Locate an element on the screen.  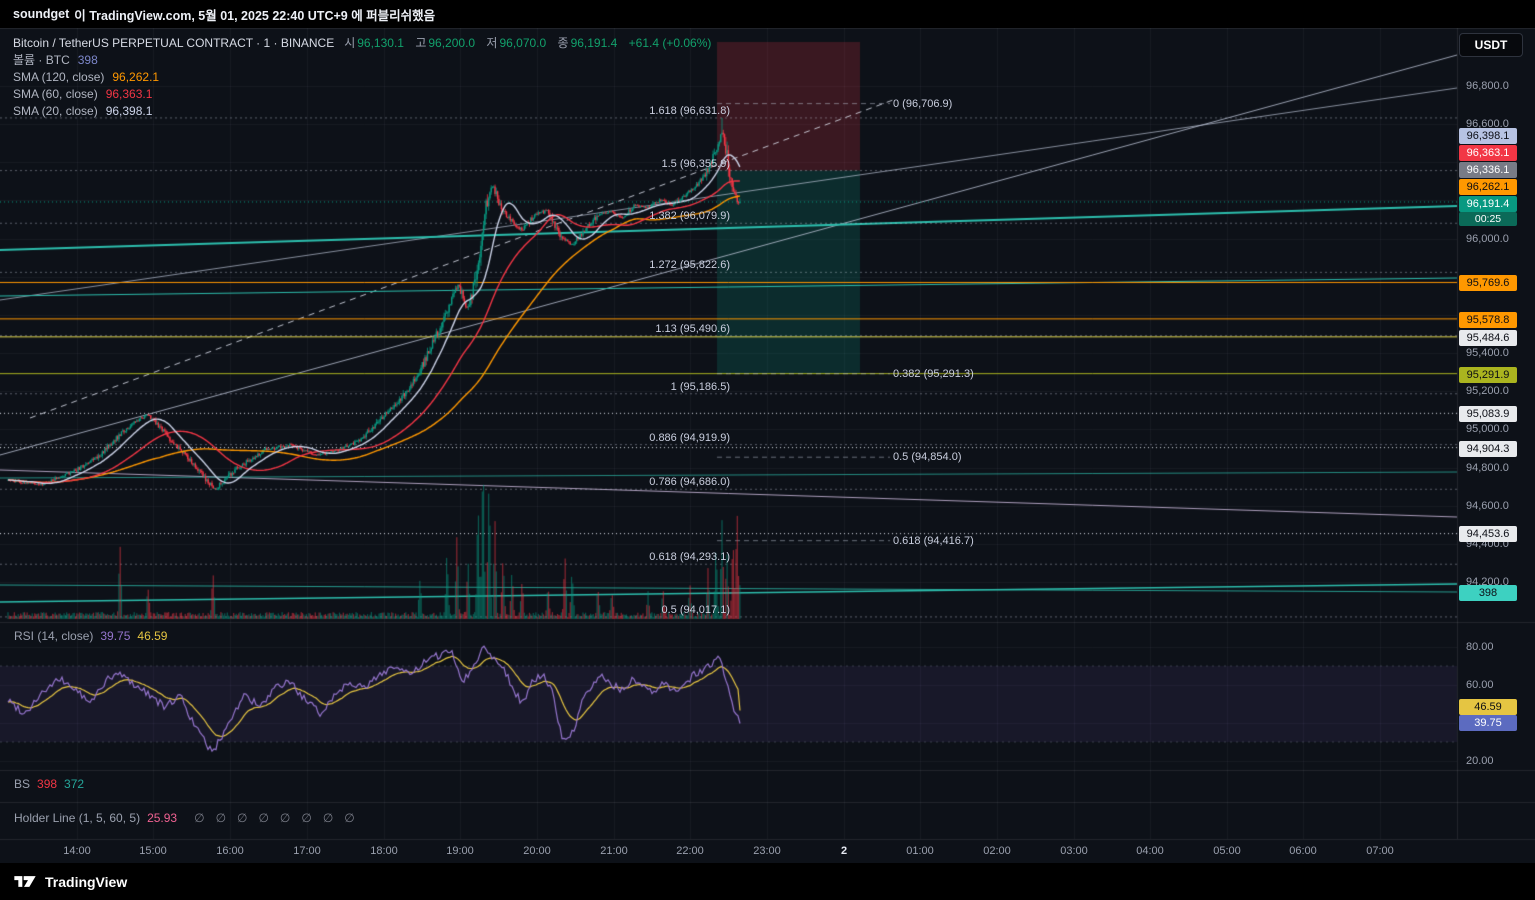
price-axis-badge: 96,363.1 is located at coordinates (1488, 153).